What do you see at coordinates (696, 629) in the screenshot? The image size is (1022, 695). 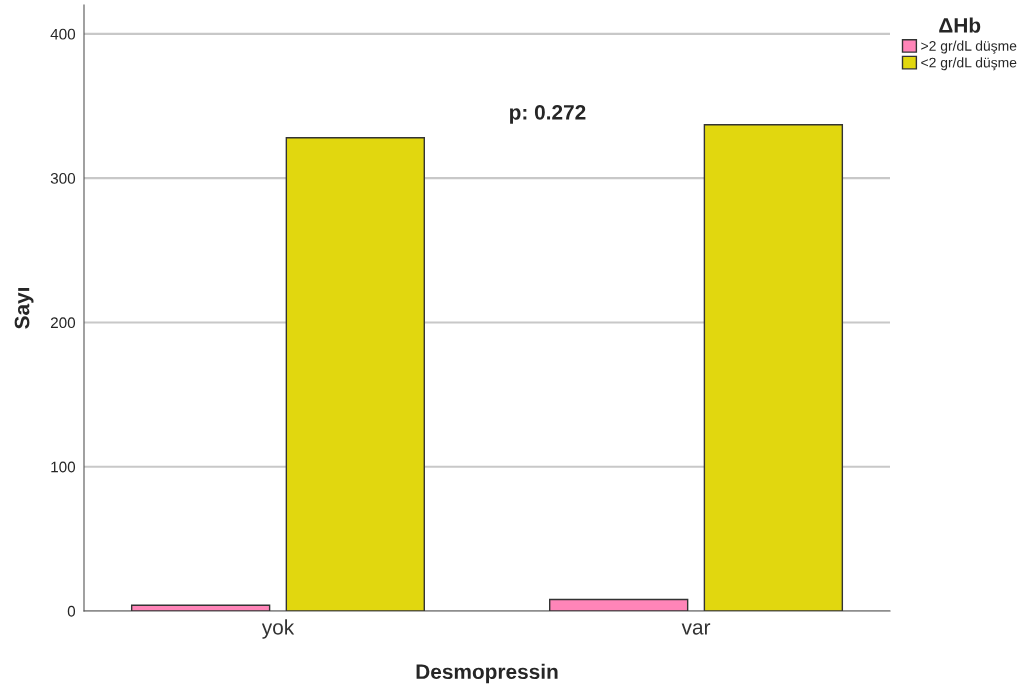 I see `x-tick-label: var` at bounding box center [696, 629].